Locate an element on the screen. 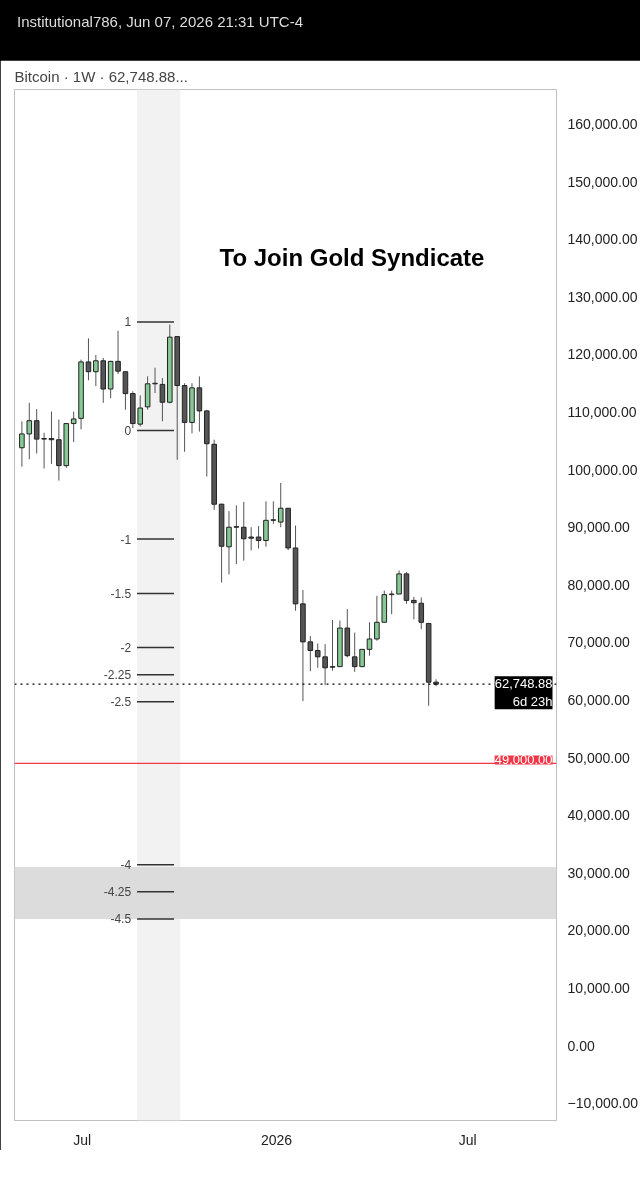 Image resolution: width=640 pixels, height=1200 pixels. y-tick-label: 20,000.00 is located at coordinates (598, 930).